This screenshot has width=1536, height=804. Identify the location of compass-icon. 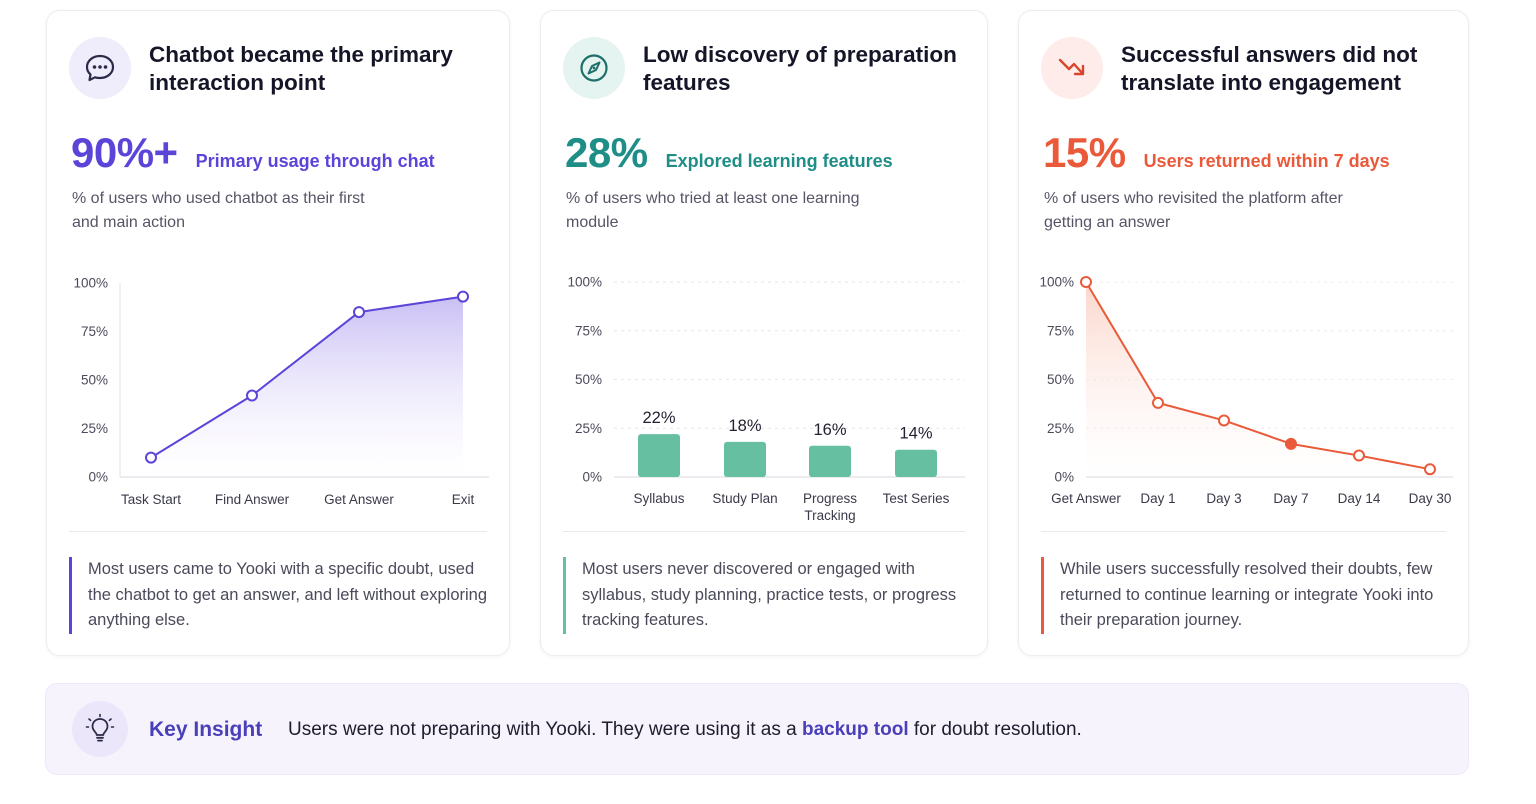
(594, 68).